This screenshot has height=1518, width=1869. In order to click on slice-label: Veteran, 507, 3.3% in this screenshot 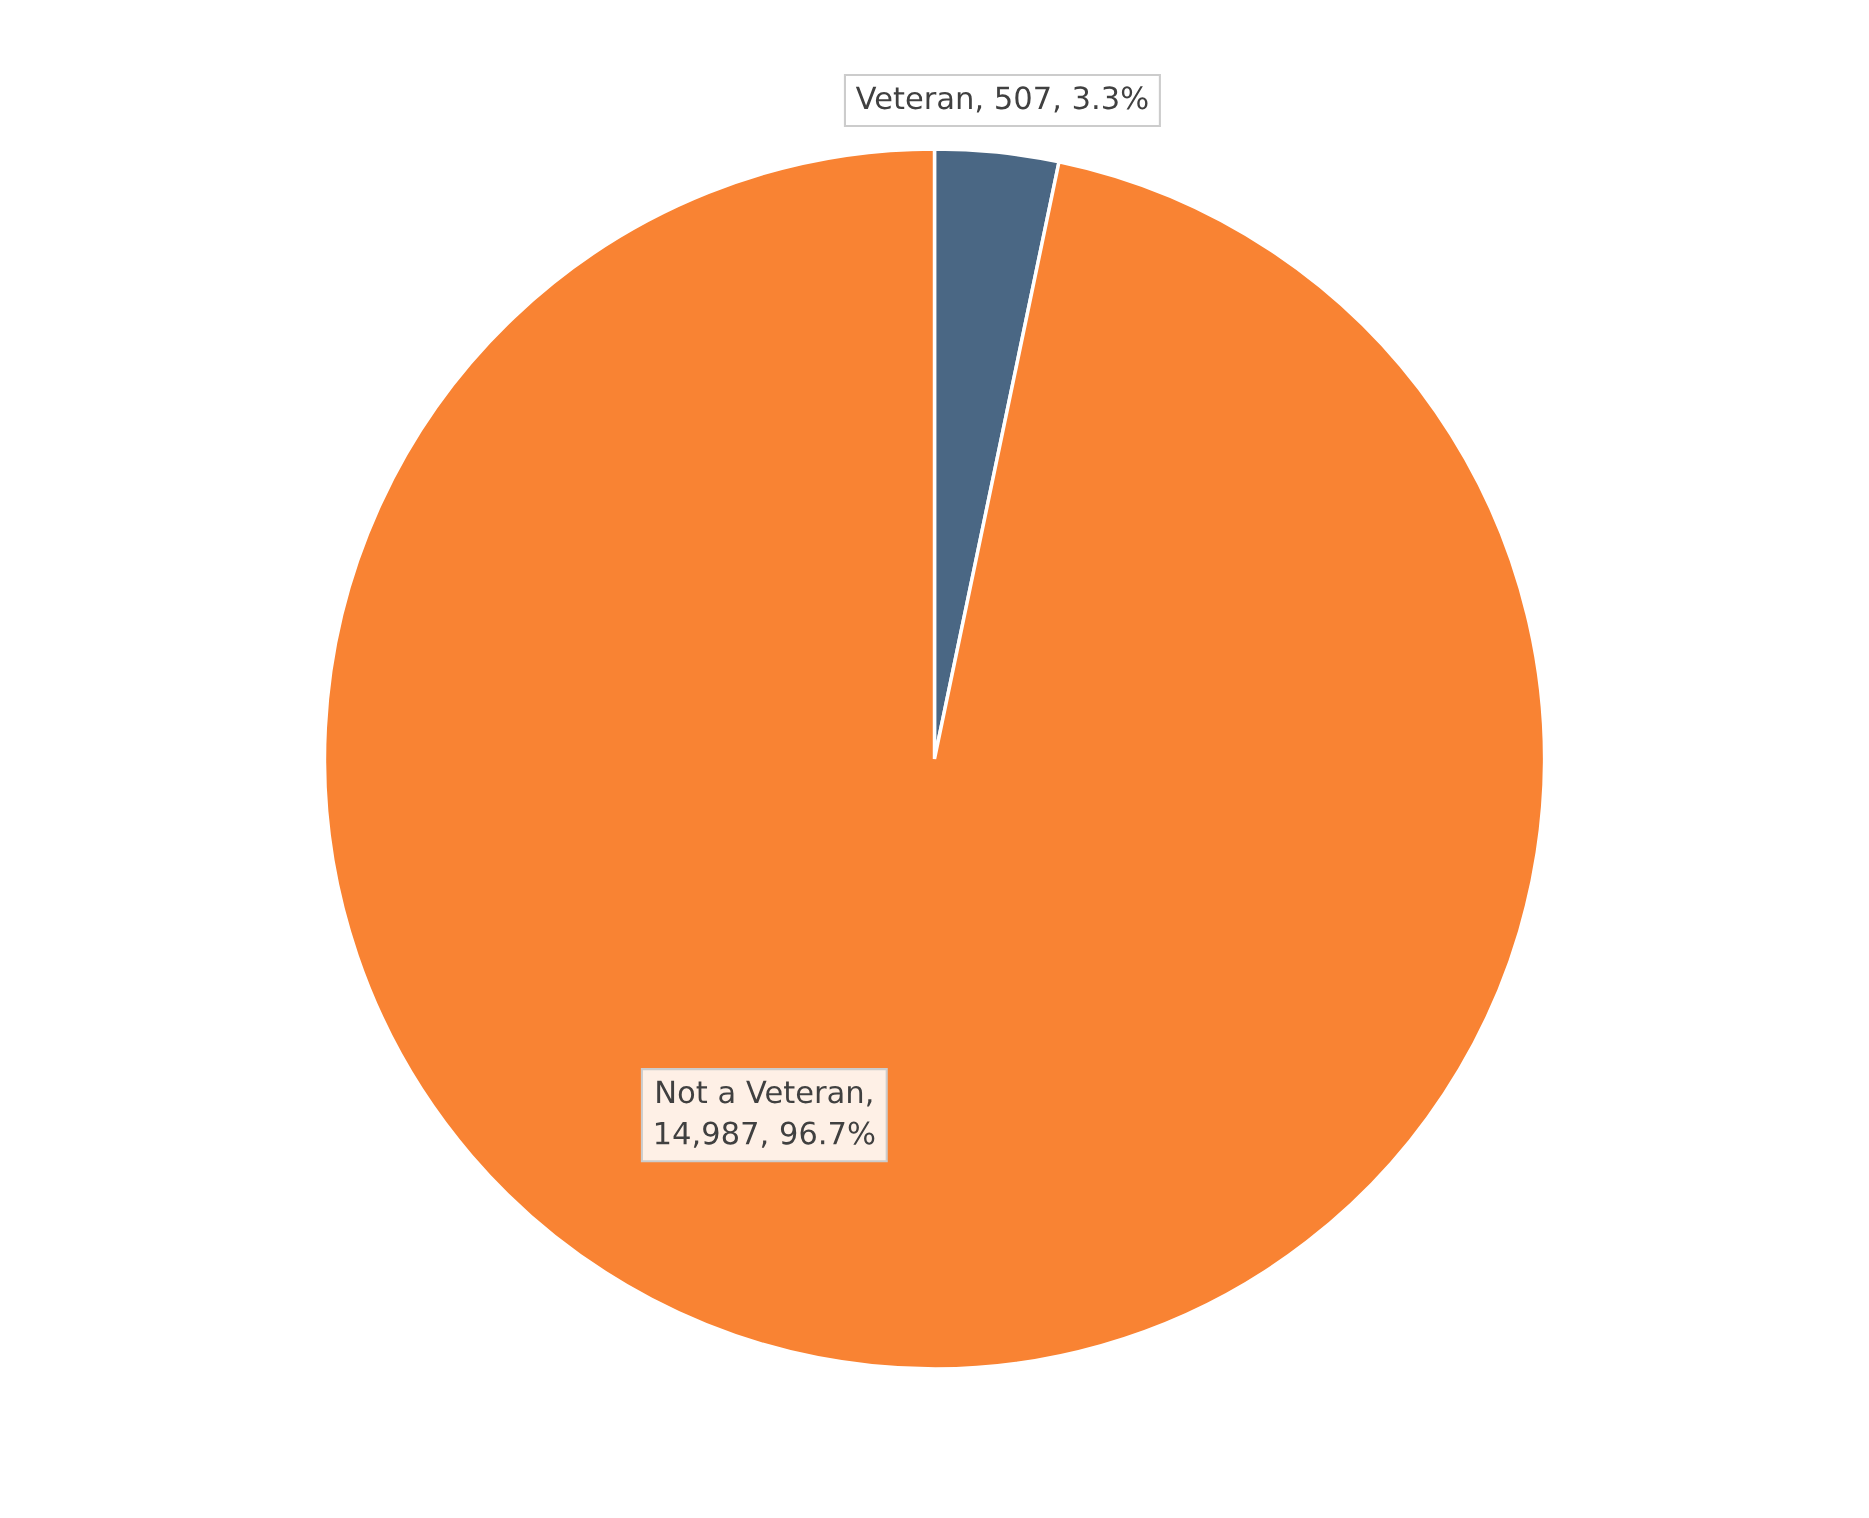, I will do `click(1001, 99)`.